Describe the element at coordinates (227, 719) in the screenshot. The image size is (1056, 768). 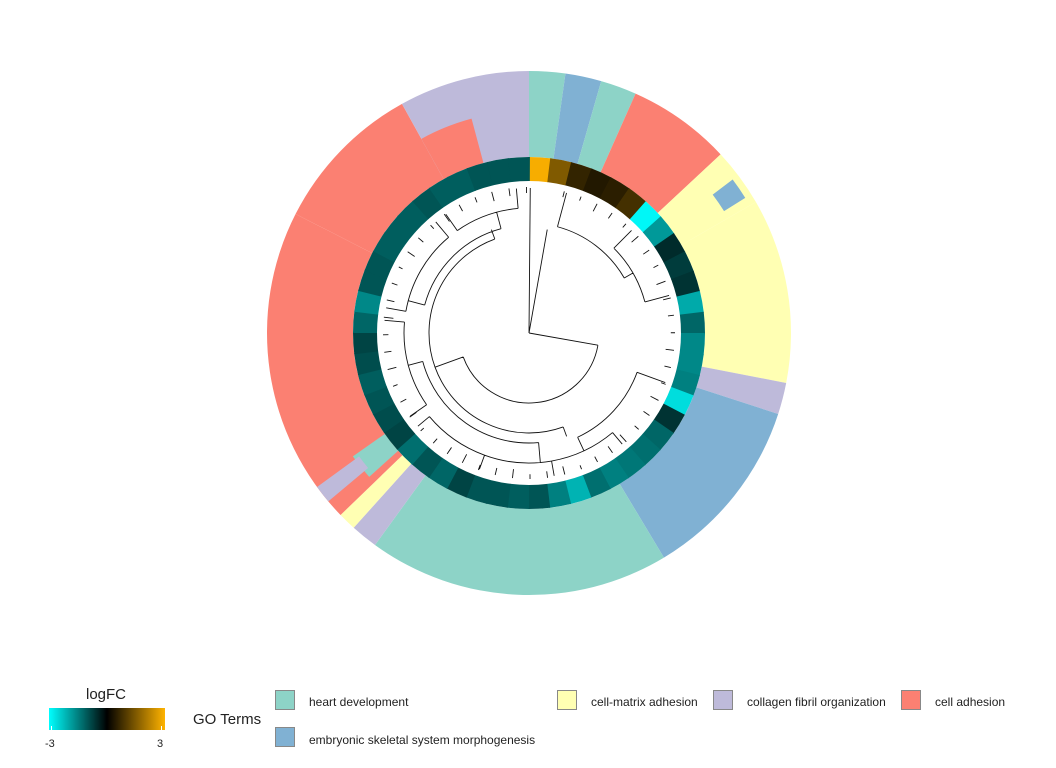
I see `legend-title: GO Terms` at that location.